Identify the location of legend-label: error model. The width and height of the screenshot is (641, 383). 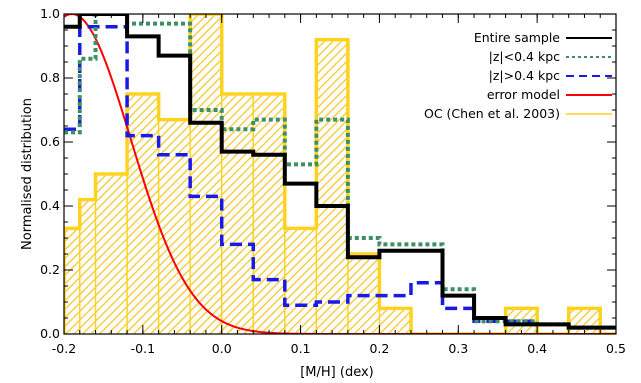
(523, 94).